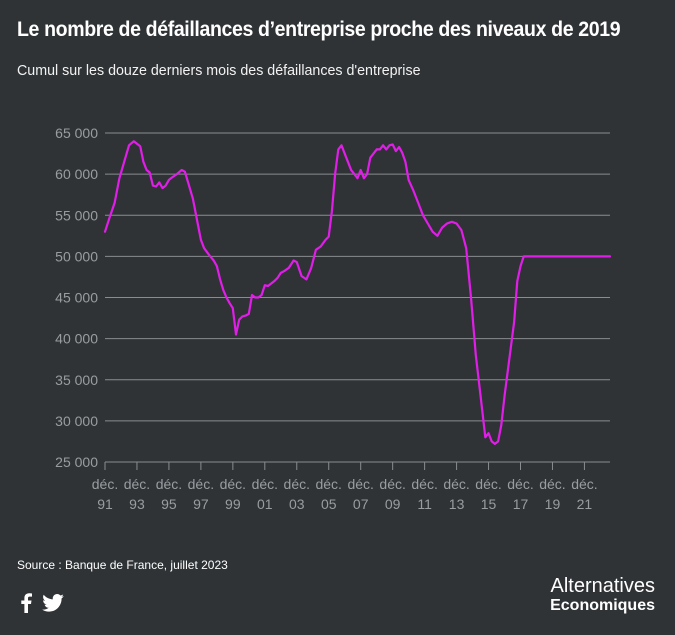  Describe the element at coordinates (201, 504) in the screenshot. I see `x-tick-label: 97` at that location.